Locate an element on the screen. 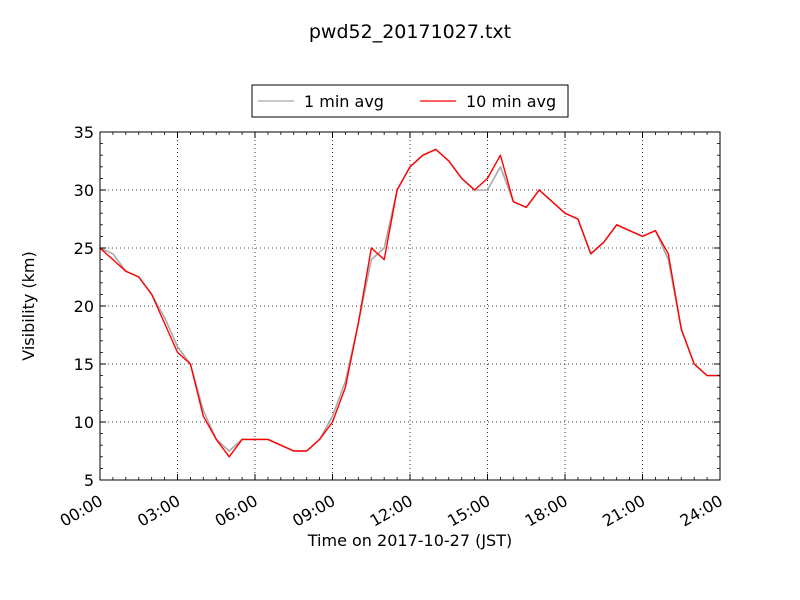  legend-label-10-min-avg: 10 min avg is located at coordinates (511, 101).